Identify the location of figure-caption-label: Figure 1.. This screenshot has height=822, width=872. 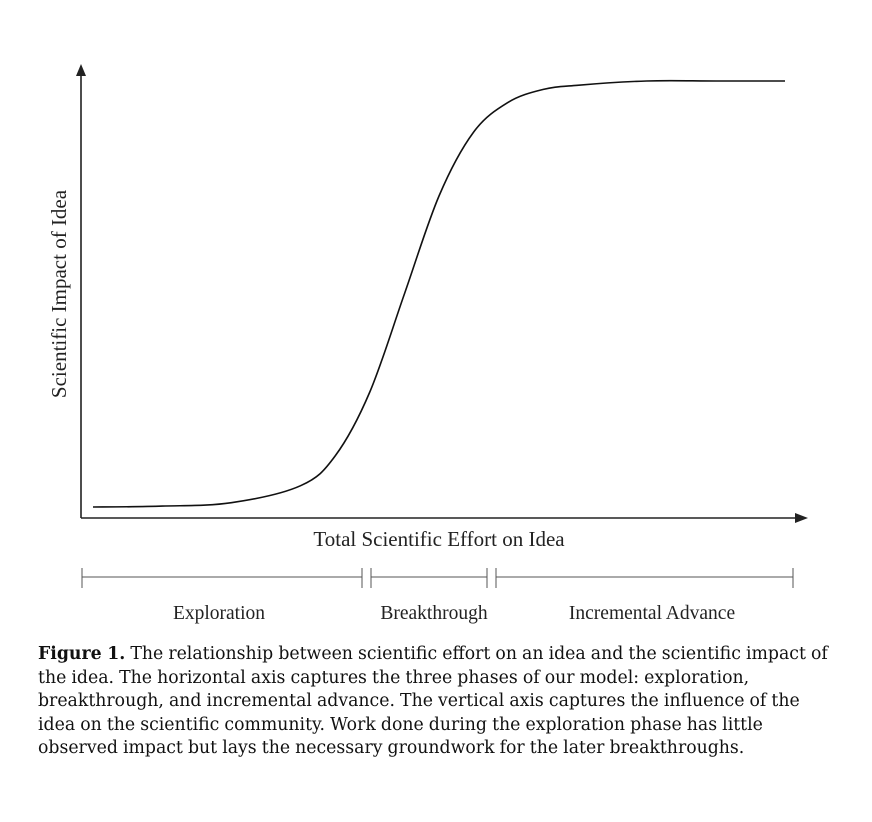
(82, 654).